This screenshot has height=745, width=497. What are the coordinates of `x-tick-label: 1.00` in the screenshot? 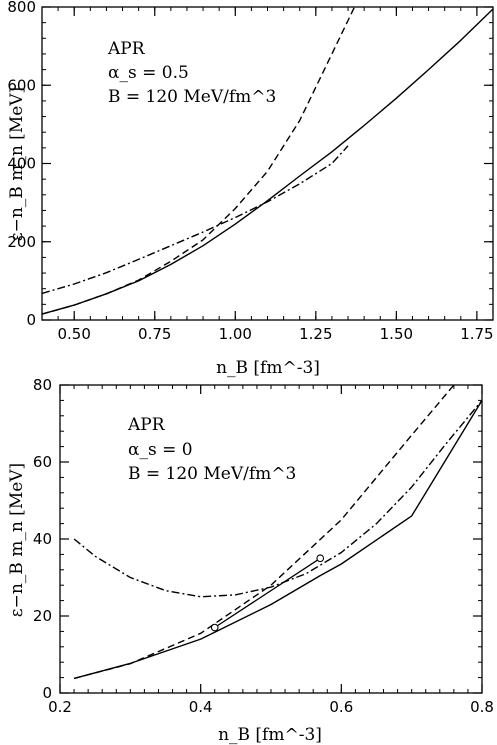 It's located at (235, 334).